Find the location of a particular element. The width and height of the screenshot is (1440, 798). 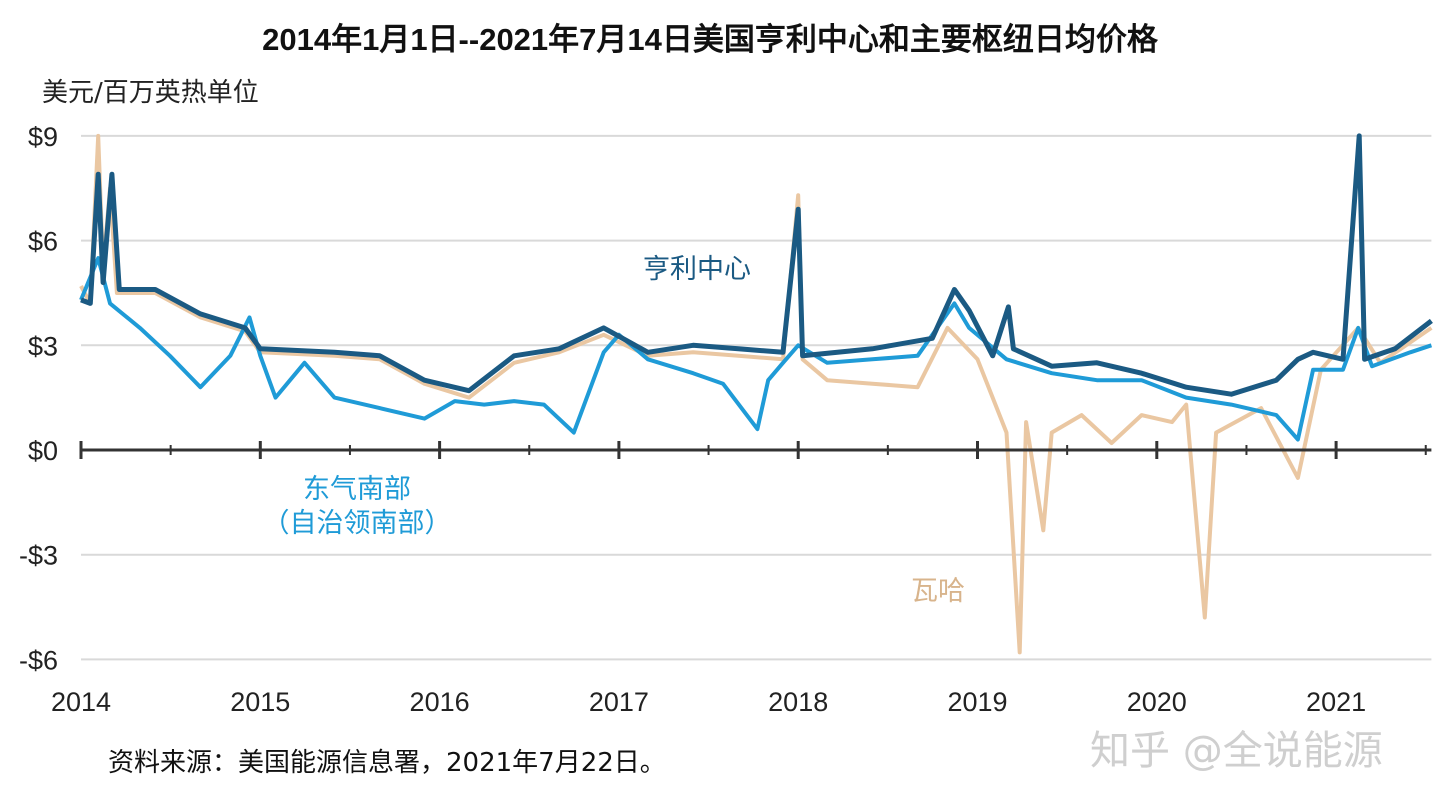

series-annotation: 东气南部 is located at coordinates (357, 489).